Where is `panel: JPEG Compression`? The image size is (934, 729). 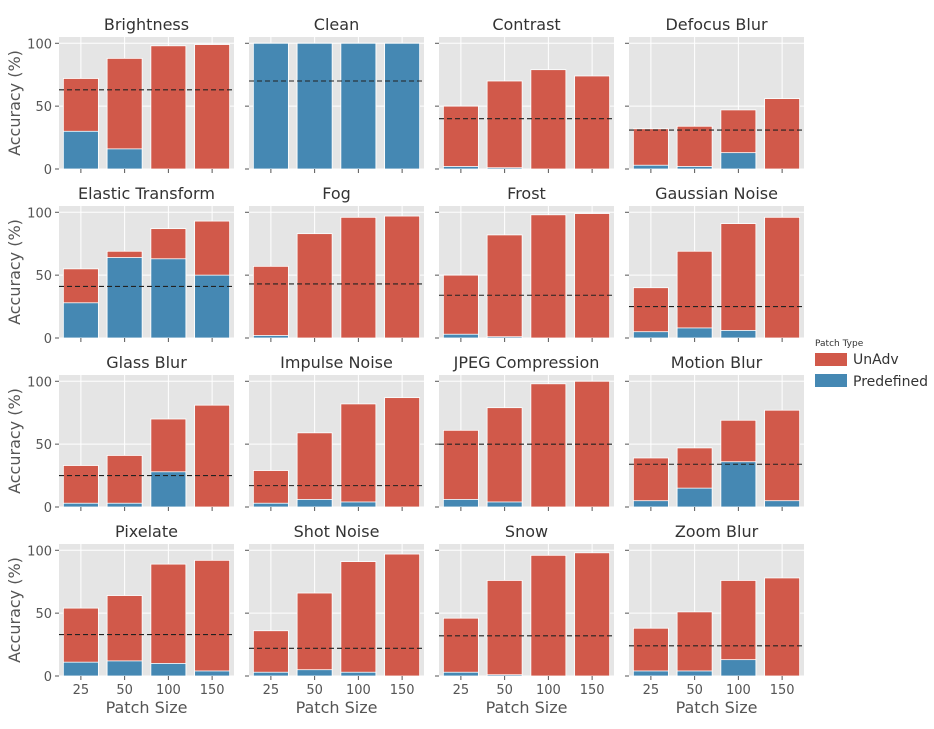
panel: JPEG Compression is located at coordinates (524, 432).